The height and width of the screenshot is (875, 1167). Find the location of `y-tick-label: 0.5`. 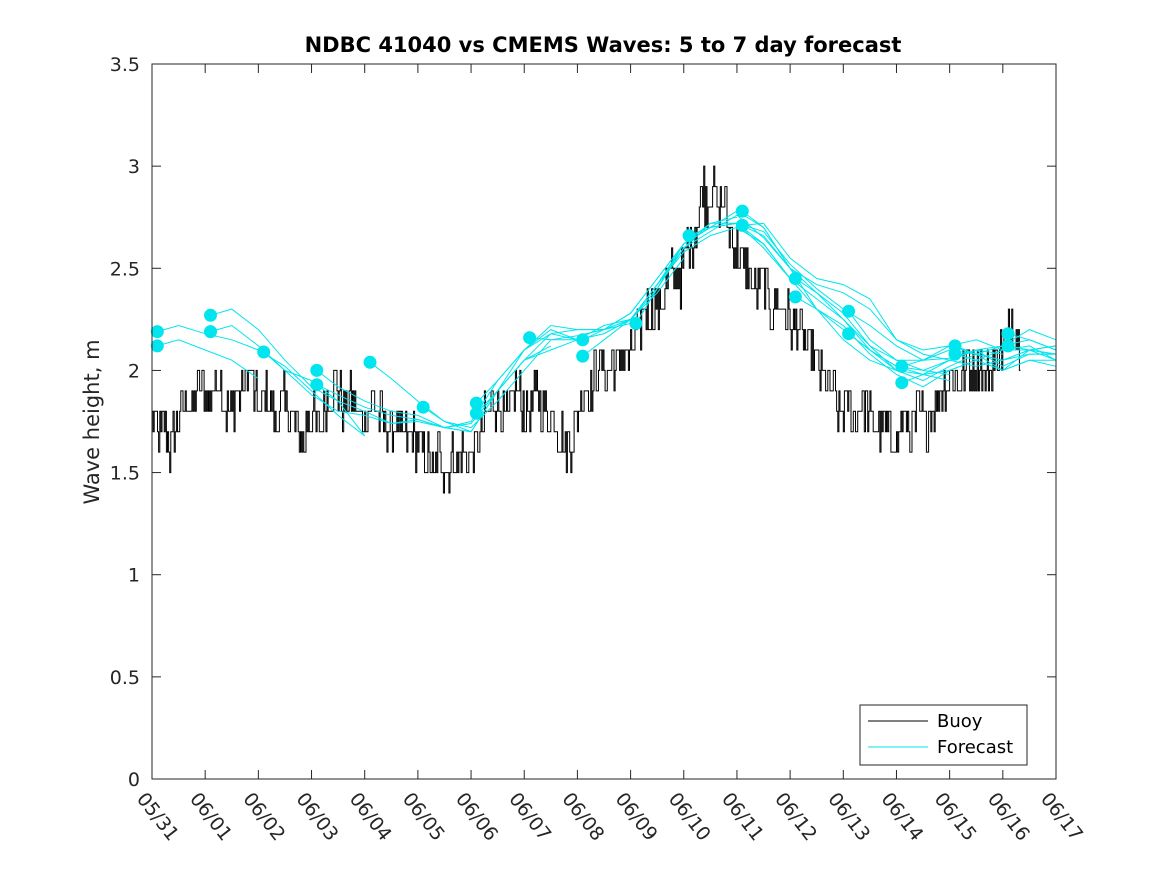

y-tick-label: 0.5 is located at coordinates (125, 678).